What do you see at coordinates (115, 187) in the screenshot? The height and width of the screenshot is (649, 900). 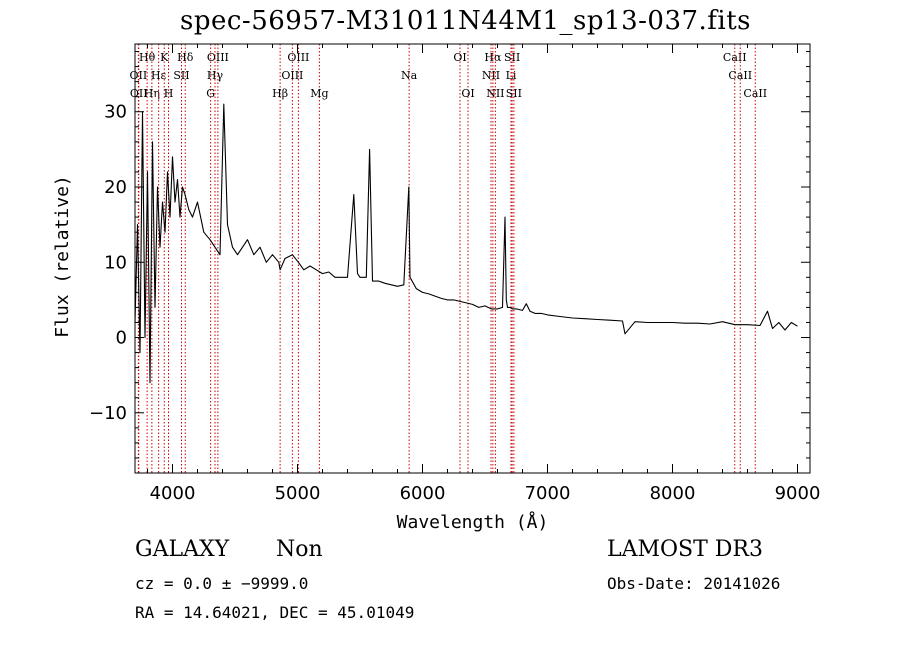 I see `y-tick-label: 20` at bounding box center [115, 187].